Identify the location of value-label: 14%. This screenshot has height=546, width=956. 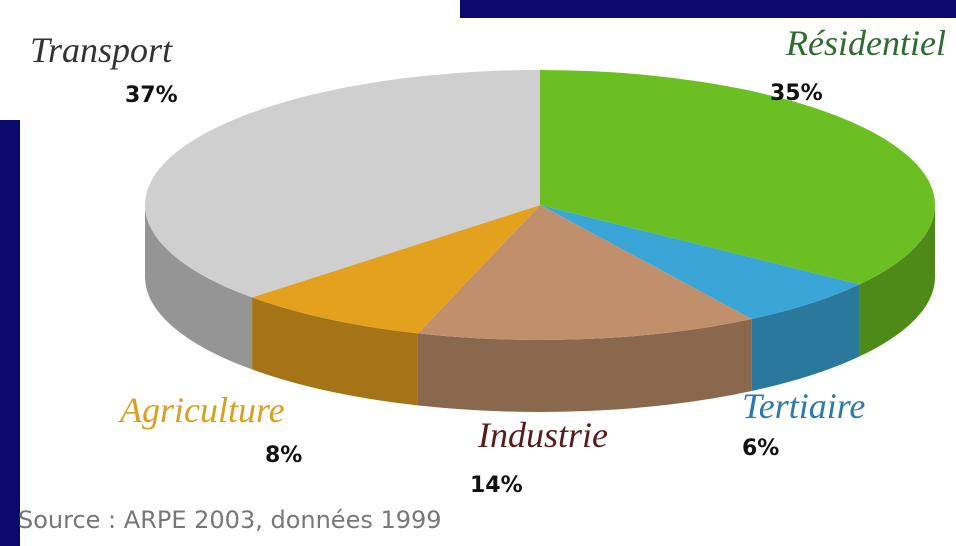
(496, 485).